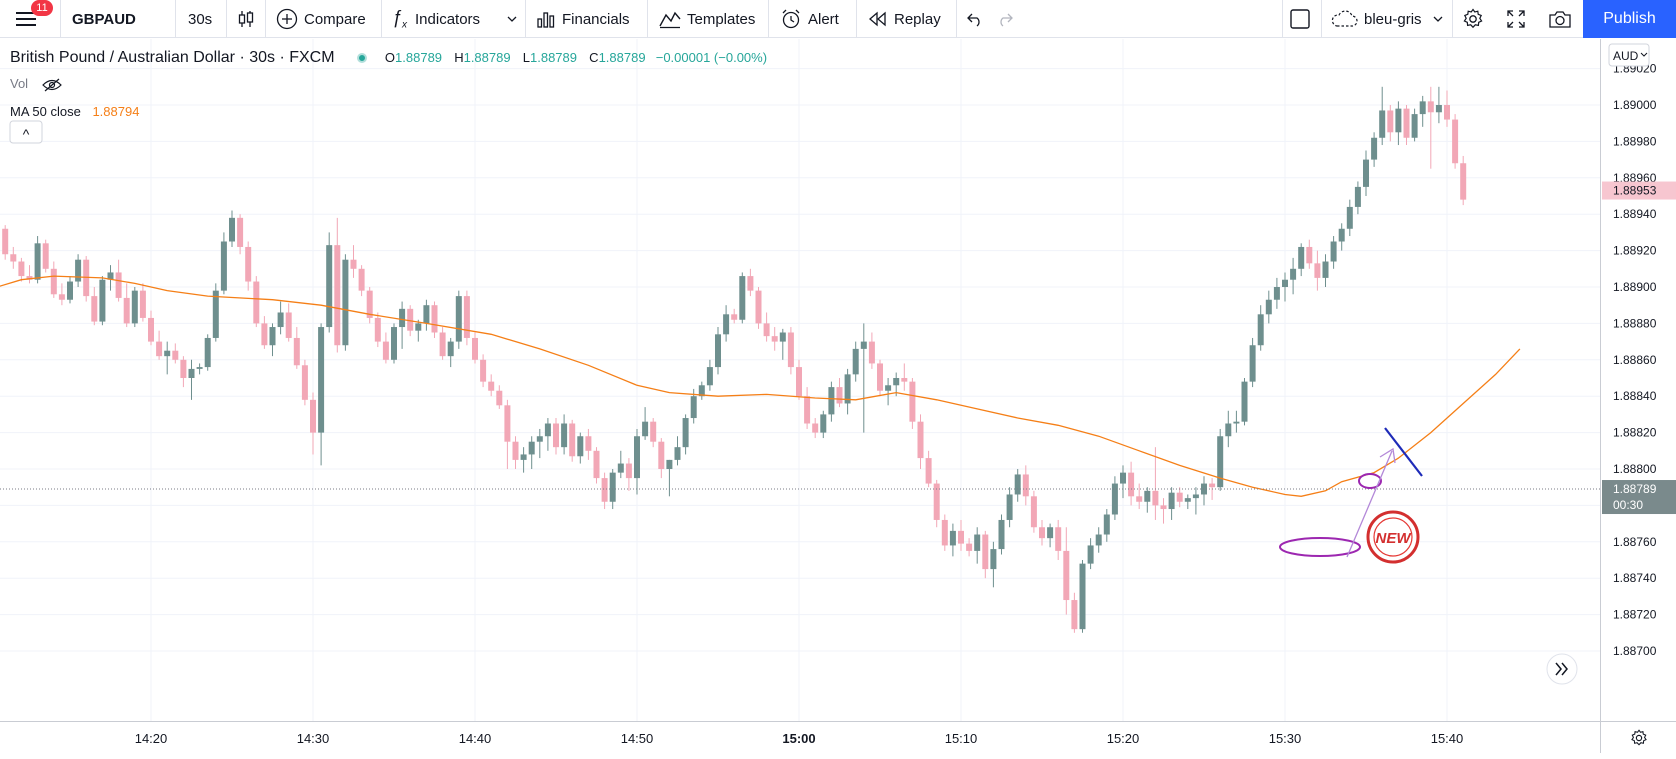  I want to click on compare-button: Compare, so click(321, 19).